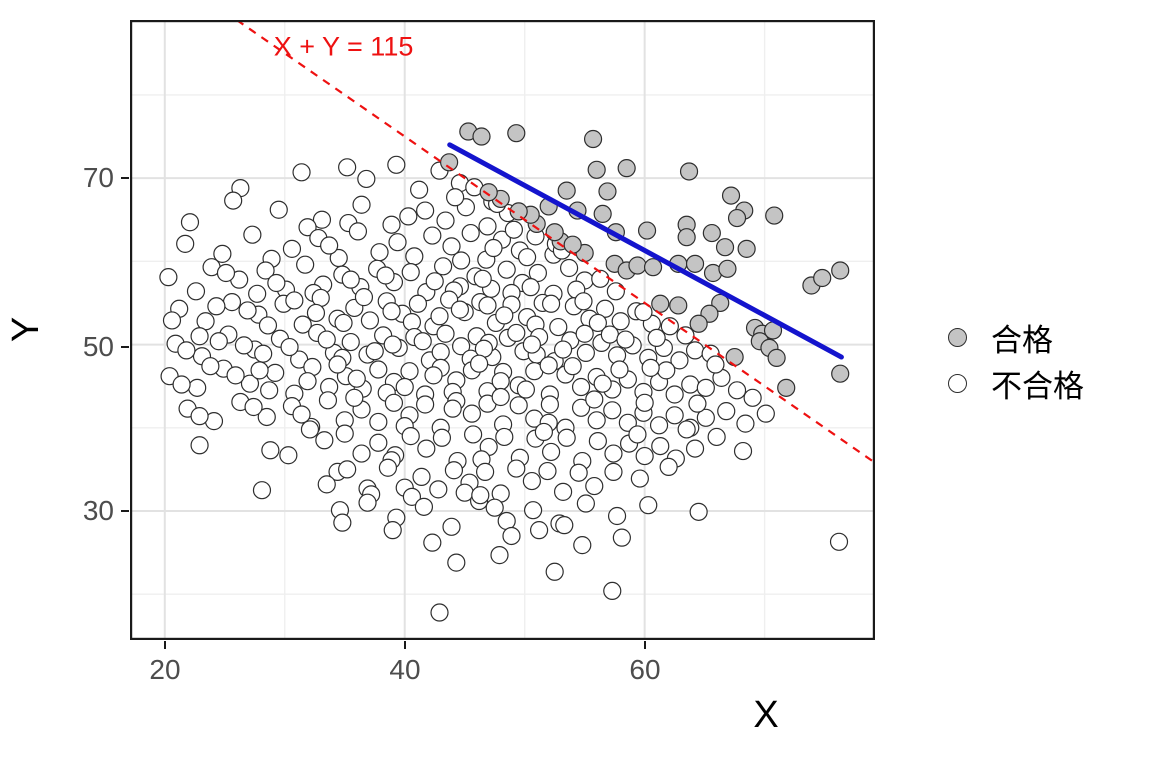 The height and width of the screenshot is (768, 1152). What do you see at coordinates (165, 669) in the screenshot?
I see `x-tick-label: 20` at bounding box center [165, 669].